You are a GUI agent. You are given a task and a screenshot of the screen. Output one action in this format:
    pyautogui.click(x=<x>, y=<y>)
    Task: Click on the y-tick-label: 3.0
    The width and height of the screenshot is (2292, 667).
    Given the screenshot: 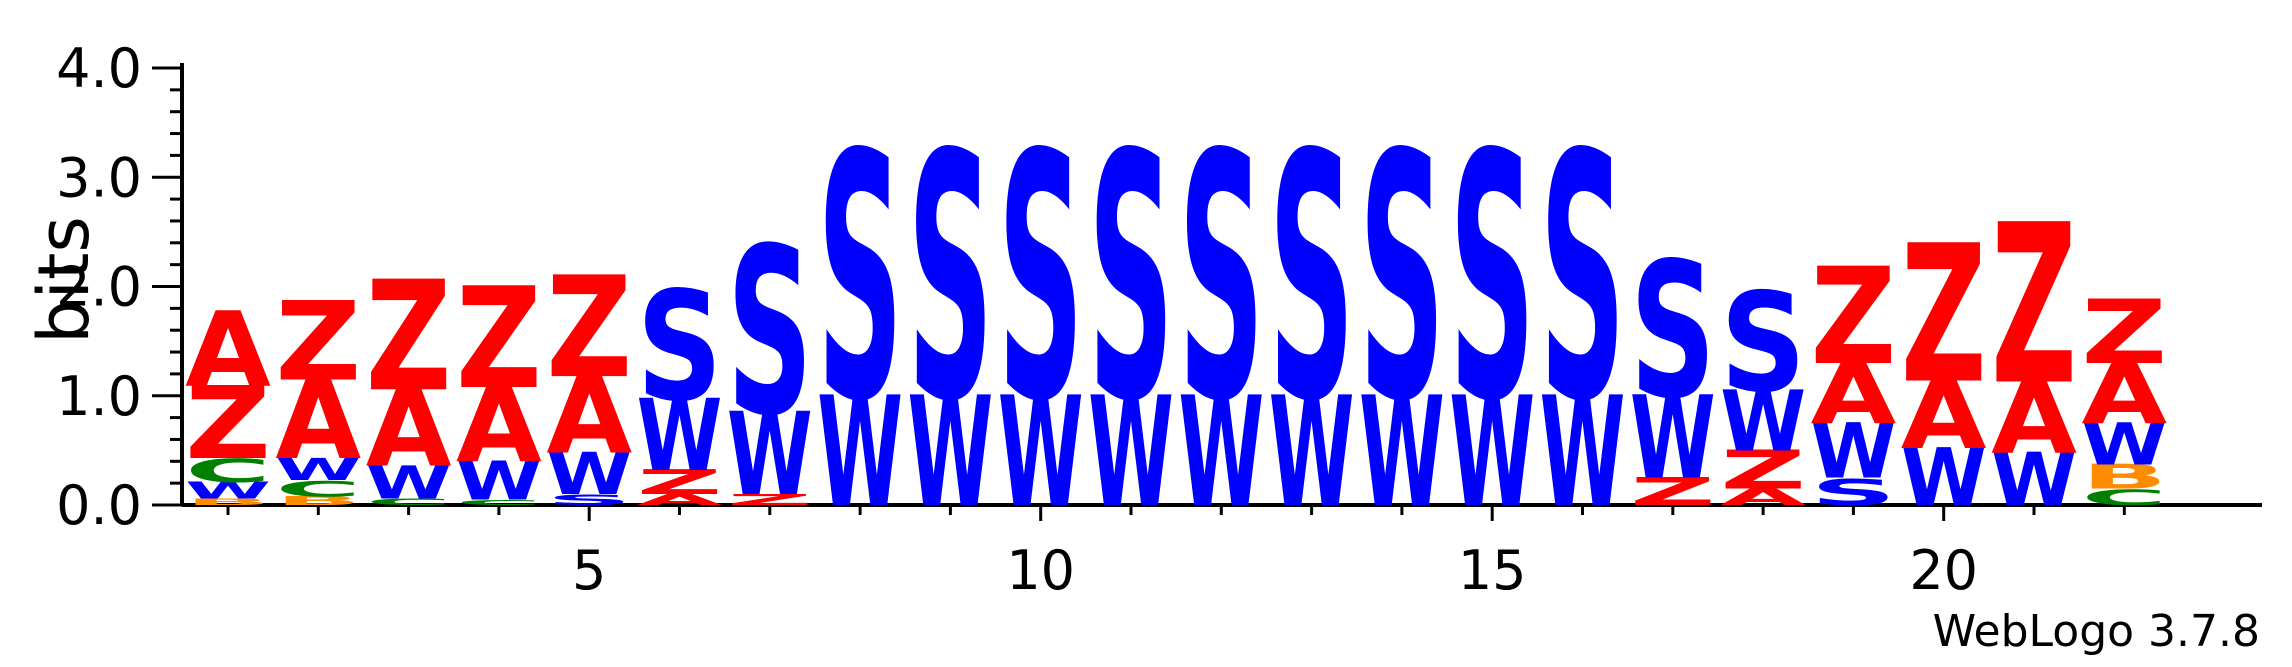 What is the action you would take?
    pyautogui.click(x=99, y=177)
    